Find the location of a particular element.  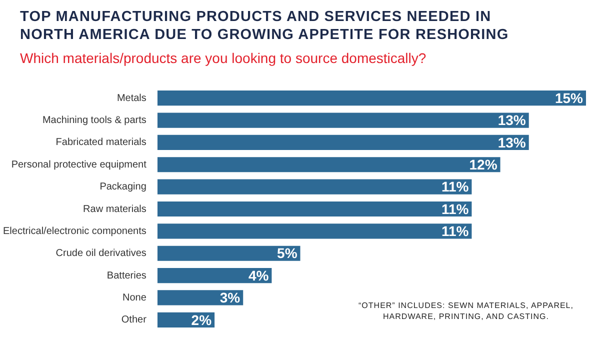

y-tick-label: Fabricated materials is located at coordinates (101, 142).